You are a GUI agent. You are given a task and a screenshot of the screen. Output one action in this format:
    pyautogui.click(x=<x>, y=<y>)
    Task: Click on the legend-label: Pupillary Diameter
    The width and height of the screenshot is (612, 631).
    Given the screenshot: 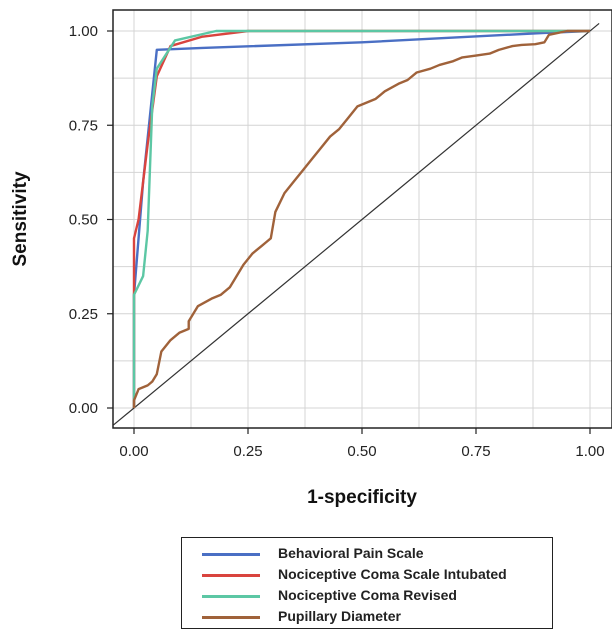 What is the action you would take?
    pyautogui.click(x=339, y=616)
    